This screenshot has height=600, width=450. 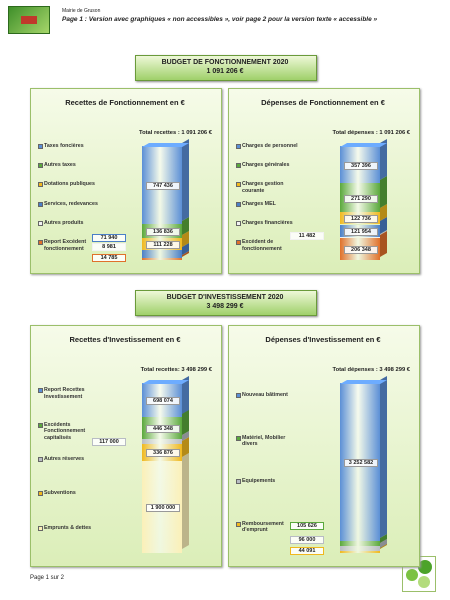 What do you see at coordinates (307, 539) in the screenshot?
I see `value-label: 96 000` at bounding box center [307, 539].